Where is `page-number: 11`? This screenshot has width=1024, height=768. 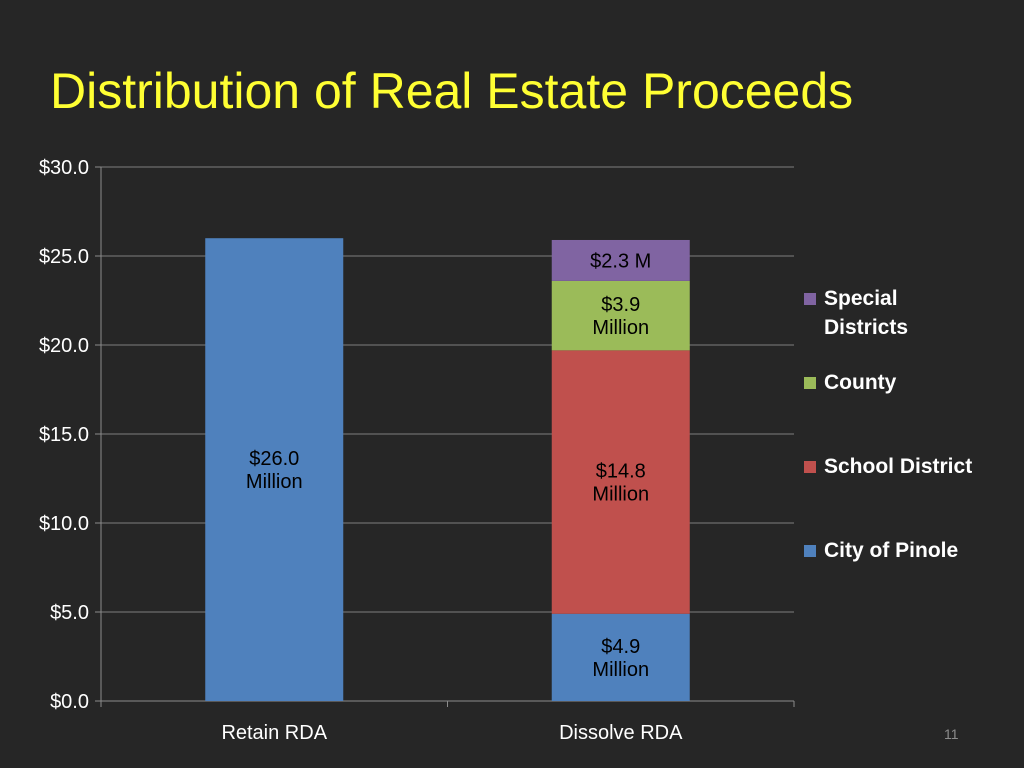 page-number: 11 is located at coordinates (951, 734).